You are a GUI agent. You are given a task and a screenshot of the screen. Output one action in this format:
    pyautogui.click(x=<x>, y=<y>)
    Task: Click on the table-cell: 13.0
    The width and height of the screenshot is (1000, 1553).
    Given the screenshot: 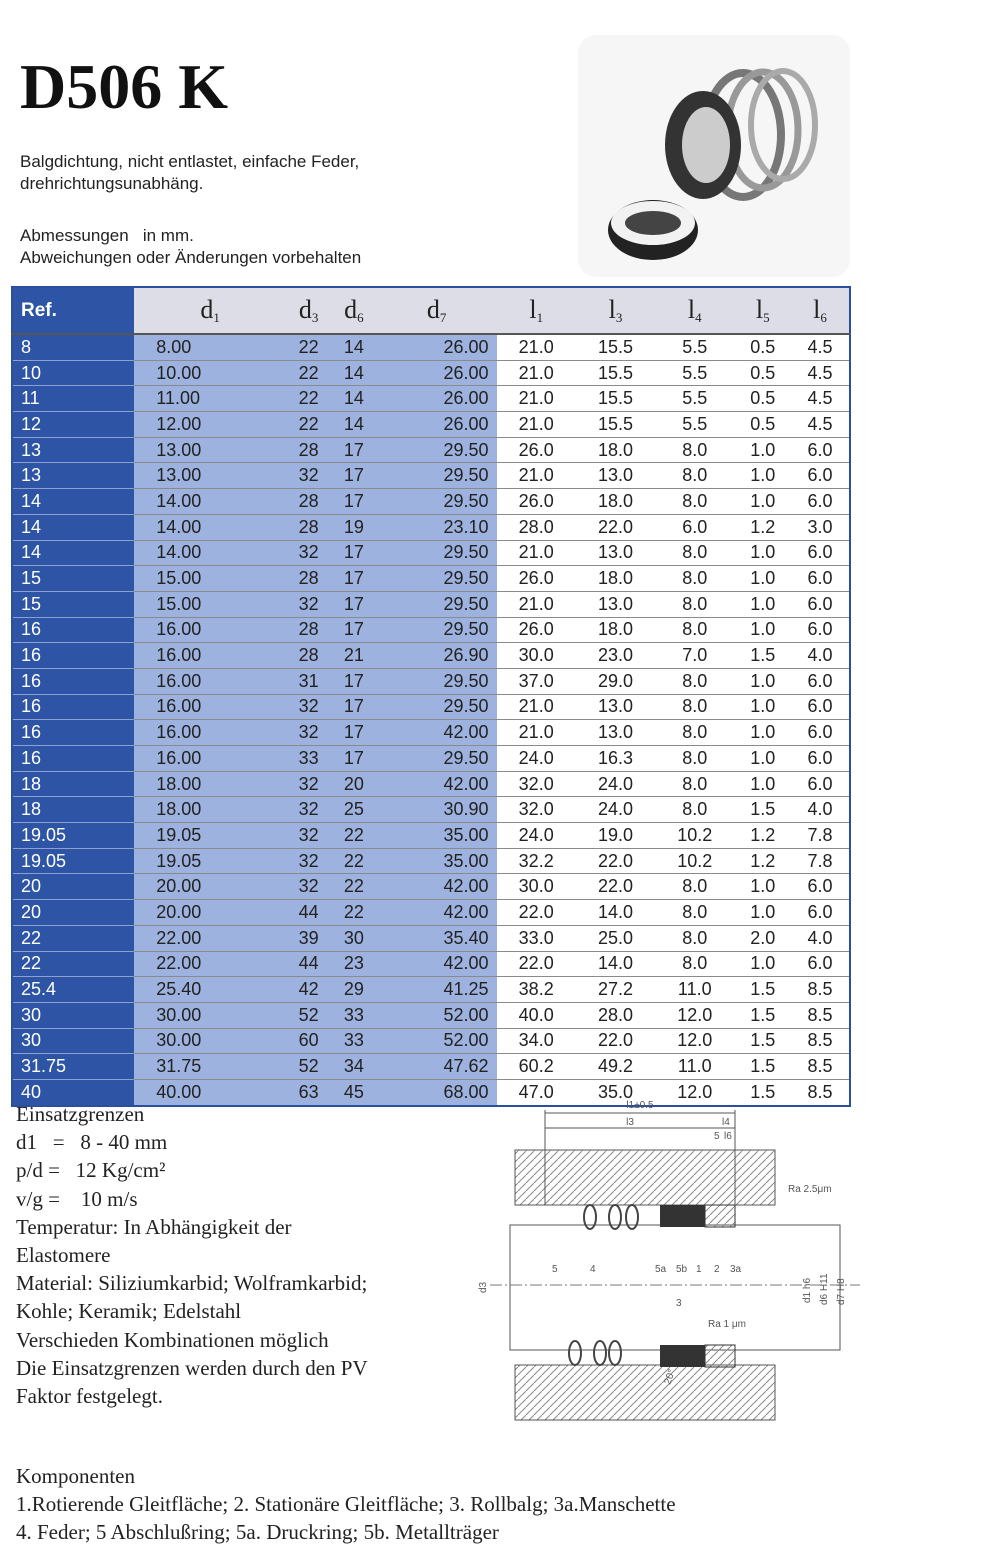 What is the action you would take?
    pyautogui.click(x=615, y=707)
    